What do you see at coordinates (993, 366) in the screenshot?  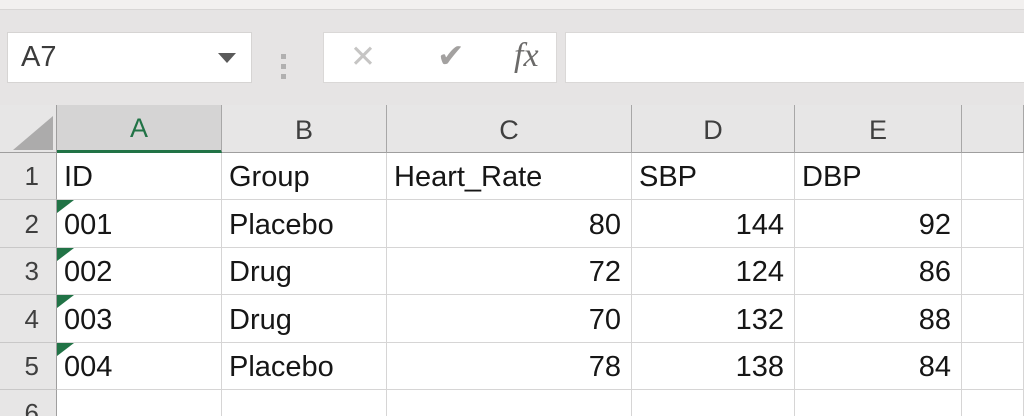 I see `cell-F5` at bounding box center [993, 366].